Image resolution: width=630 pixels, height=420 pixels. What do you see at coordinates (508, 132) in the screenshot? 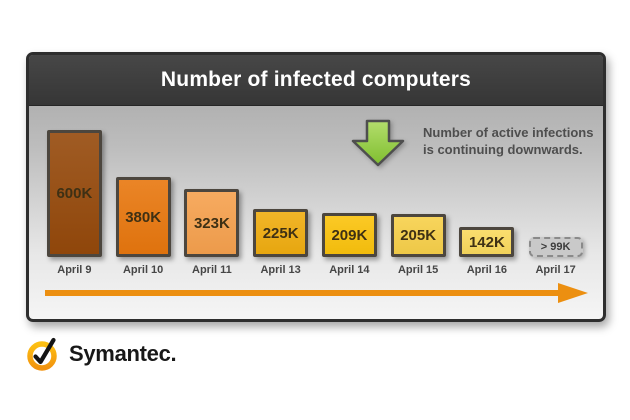
I see `annotation-line-1: Number of active infections` at bounding box center [508, 132].